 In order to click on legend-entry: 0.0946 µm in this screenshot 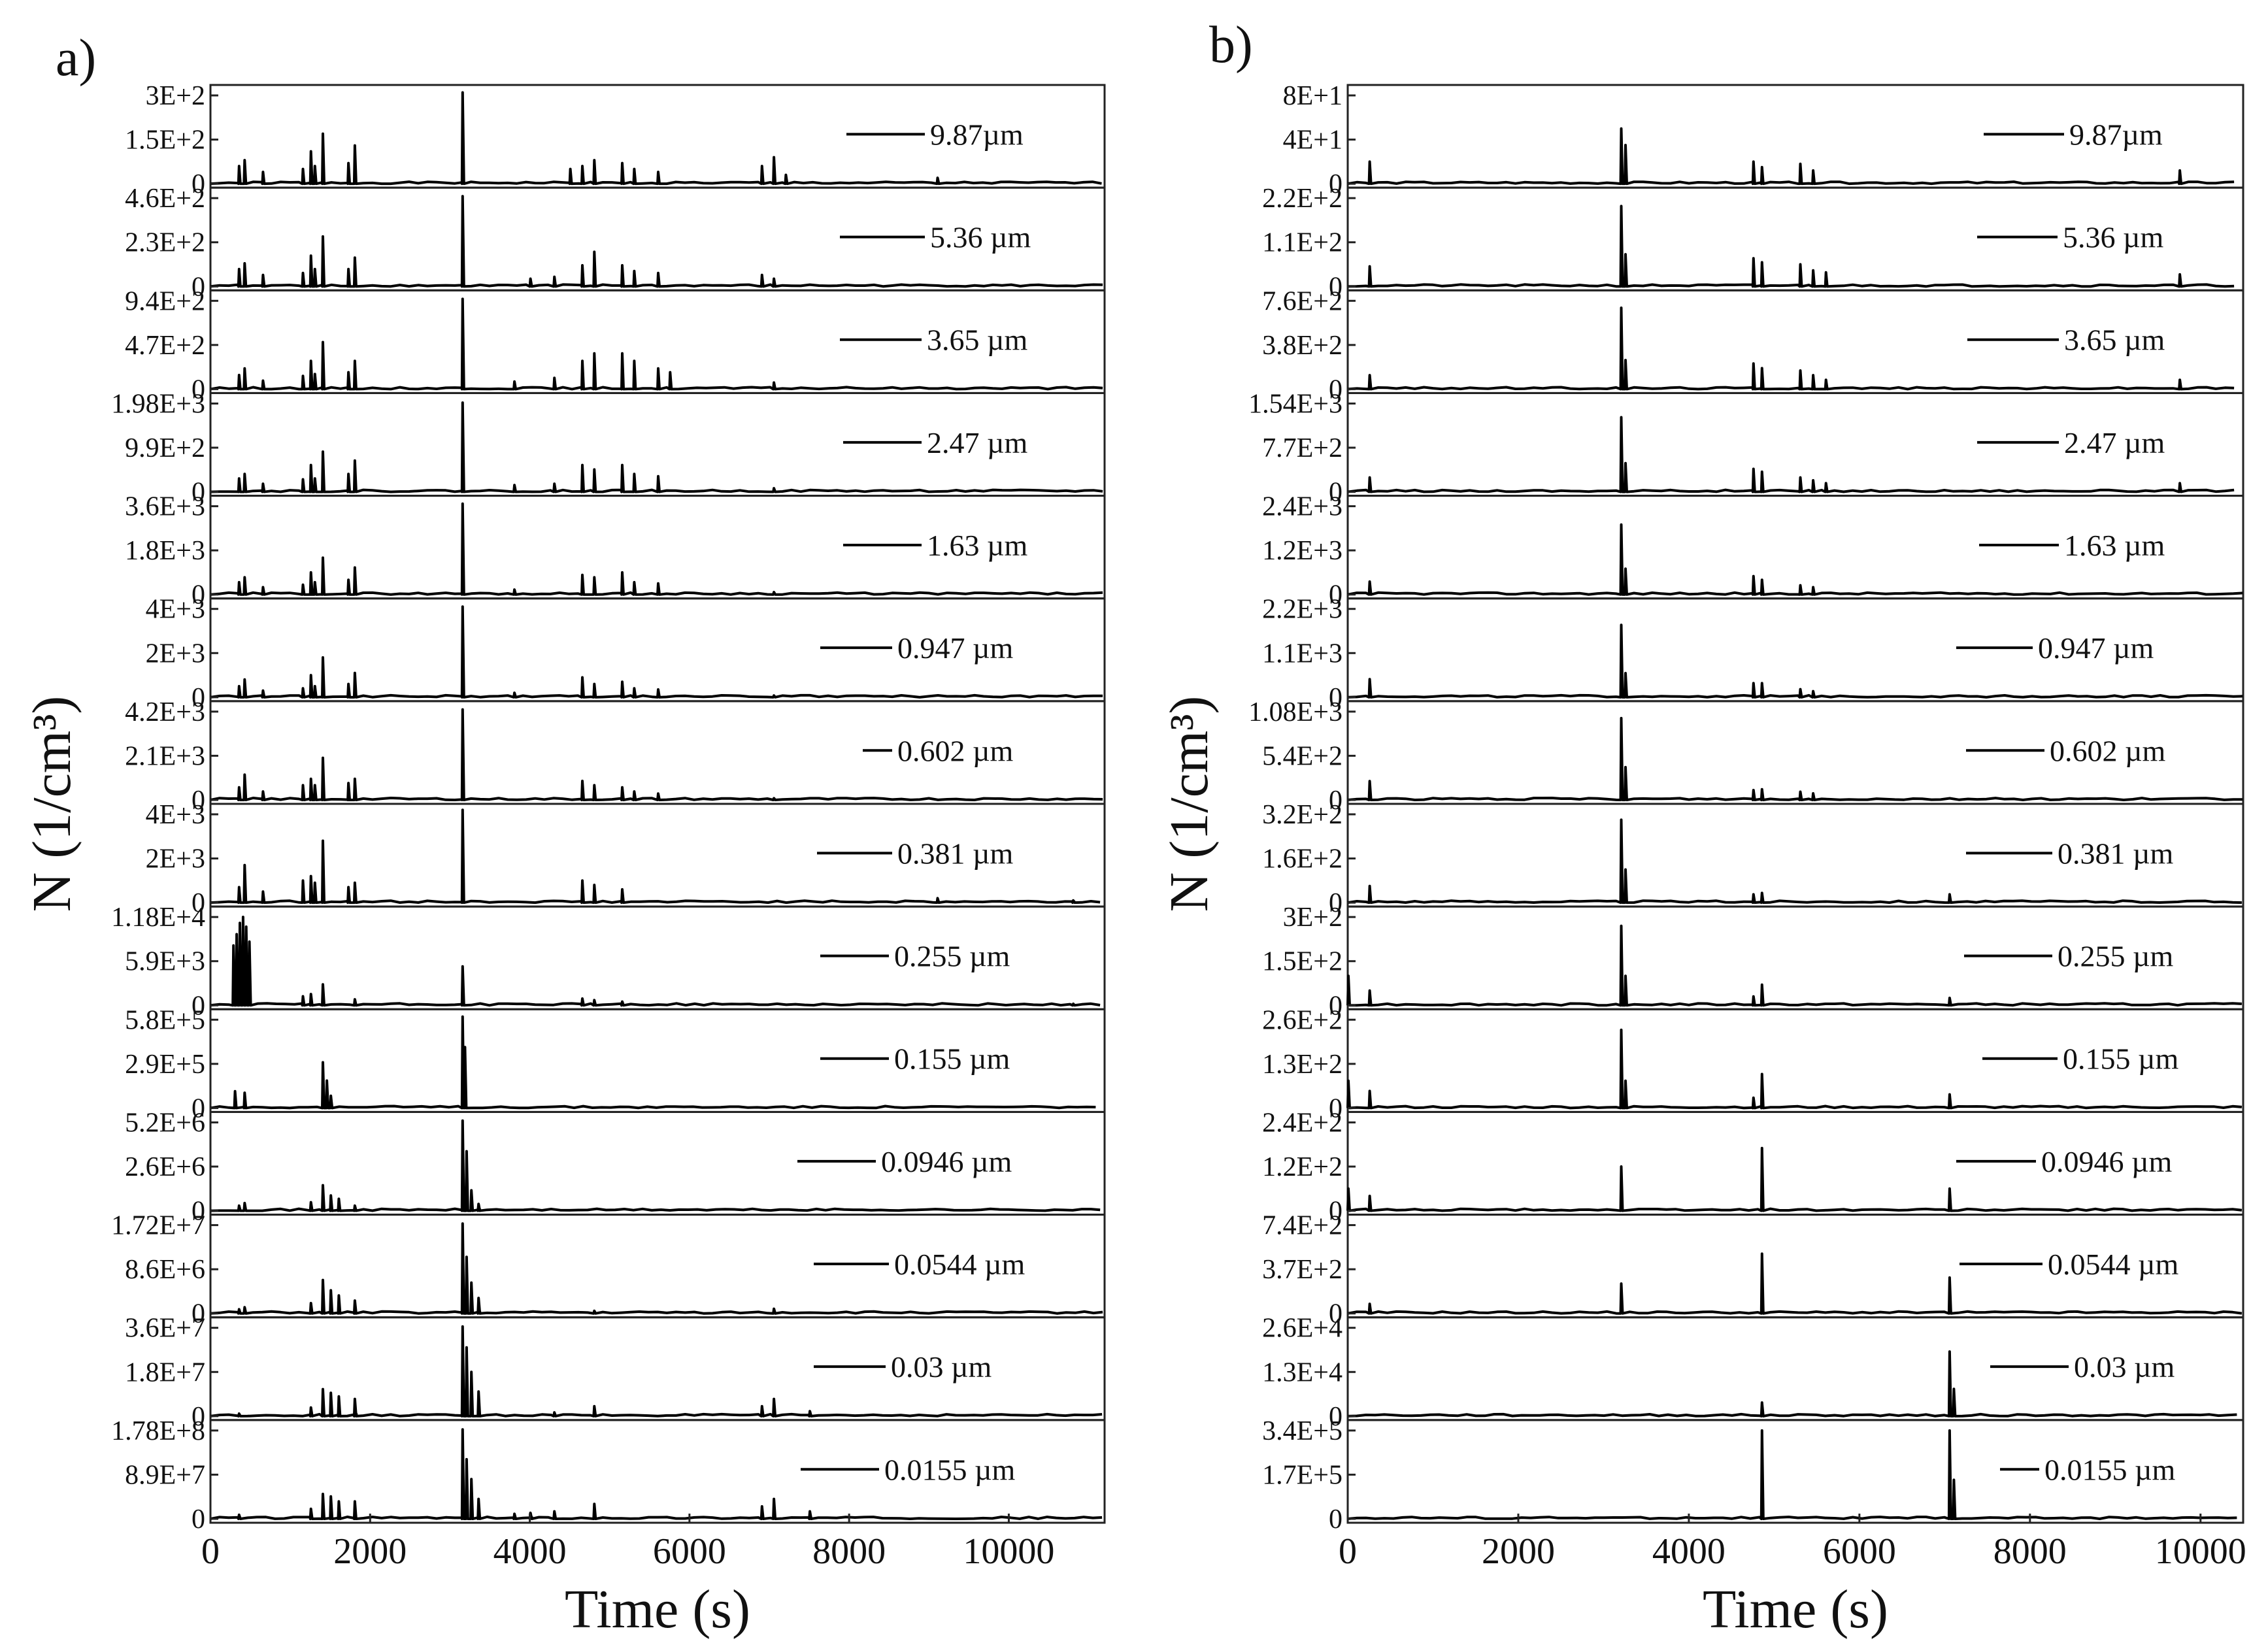, I will do `click(2107, 1161)`.